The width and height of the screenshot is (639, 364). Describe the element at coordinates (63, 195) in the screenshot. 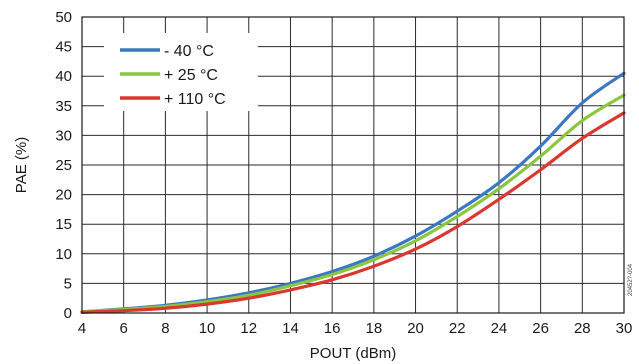

I see `y-tick-label: 20` at that location.